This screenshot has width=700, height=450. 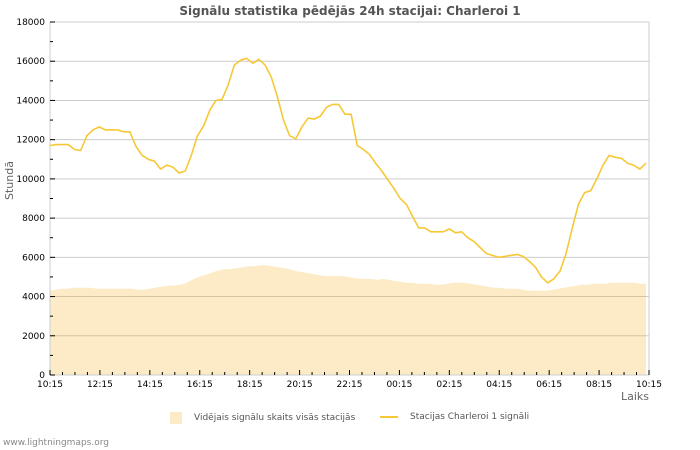 What do you see at coordinates (399, 385) in the screenshot?
I see `x-tick-label: 00:15` at bounding box center [399, 385].